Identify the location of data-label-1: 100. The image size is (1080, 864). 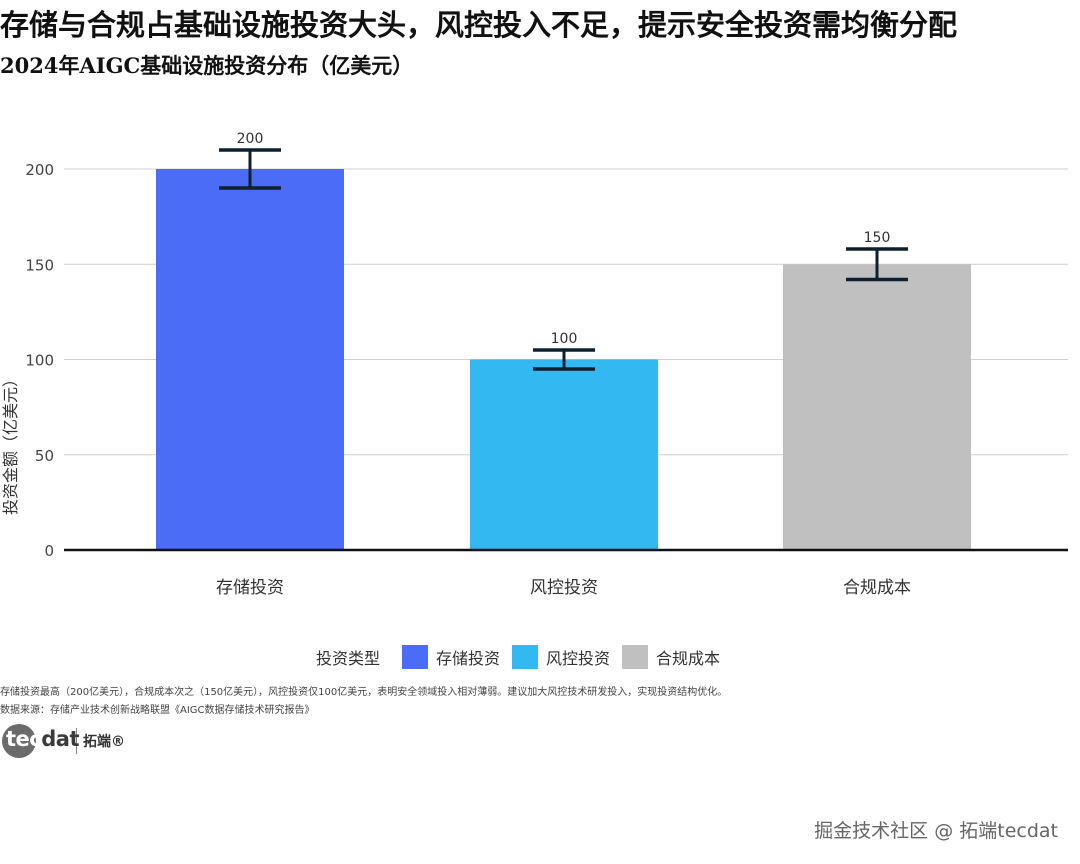
(564, 339).